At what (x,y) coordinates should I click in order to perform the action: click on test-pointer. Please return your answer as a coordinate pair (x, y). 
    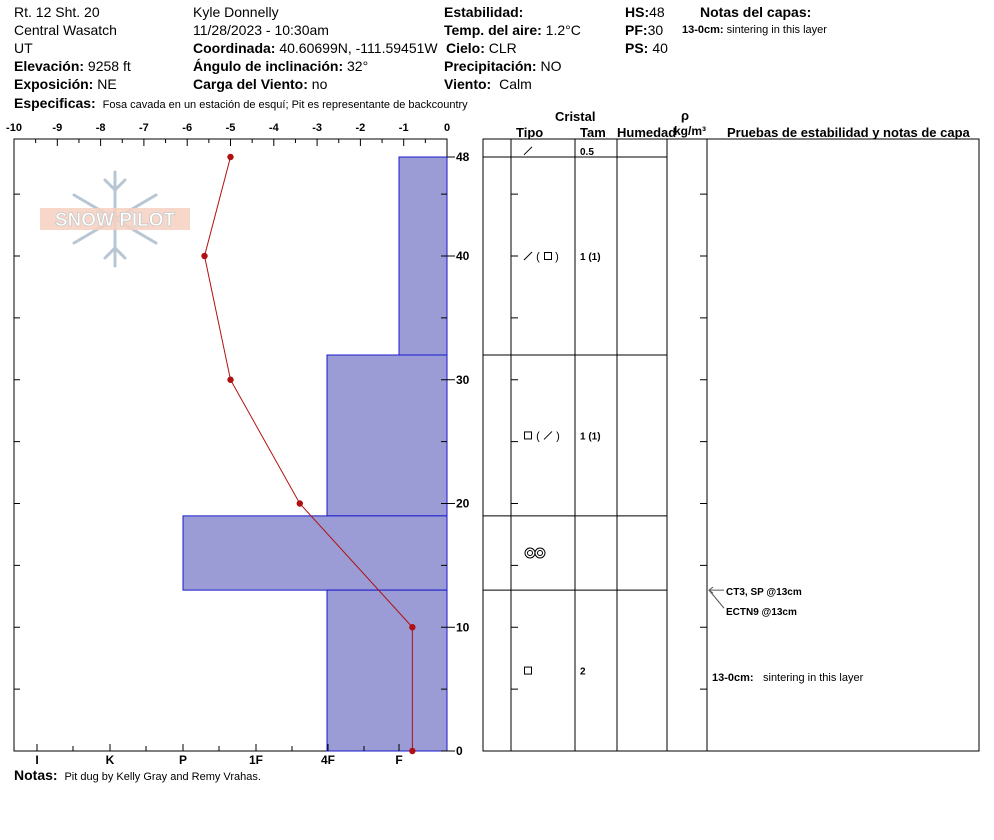
    Looking at the image, I should click on (716, 599).